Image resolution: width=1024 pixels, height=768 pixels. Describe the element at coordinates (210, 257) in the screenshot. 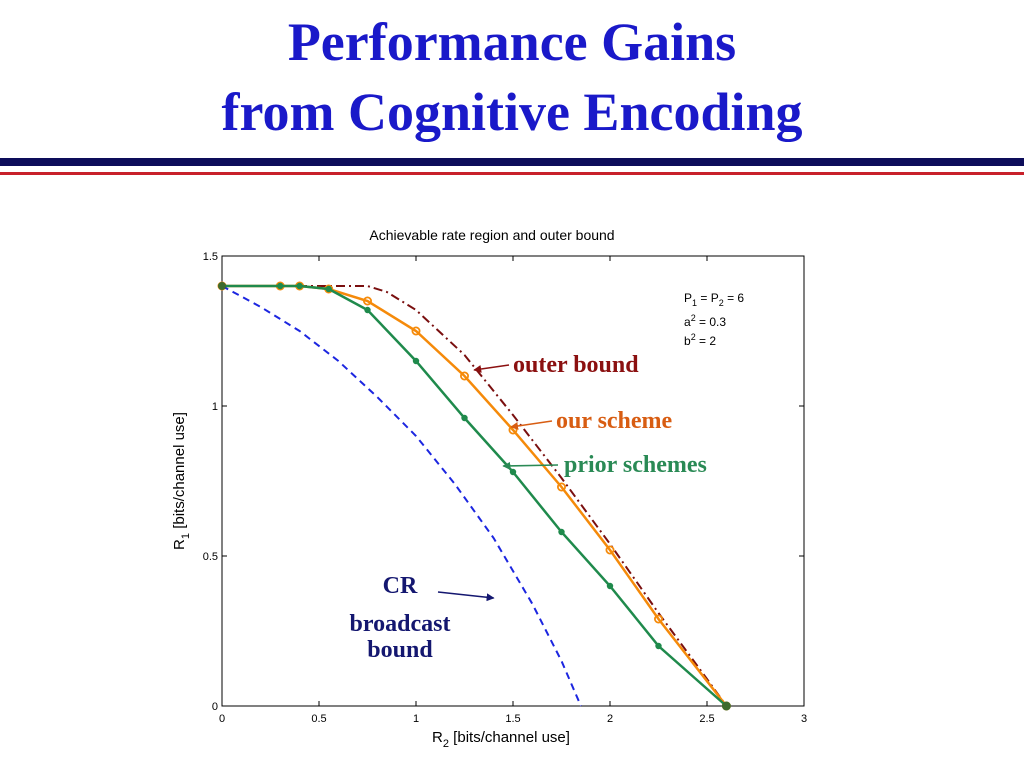

I see `y-tick-label: 1.5` at that location.